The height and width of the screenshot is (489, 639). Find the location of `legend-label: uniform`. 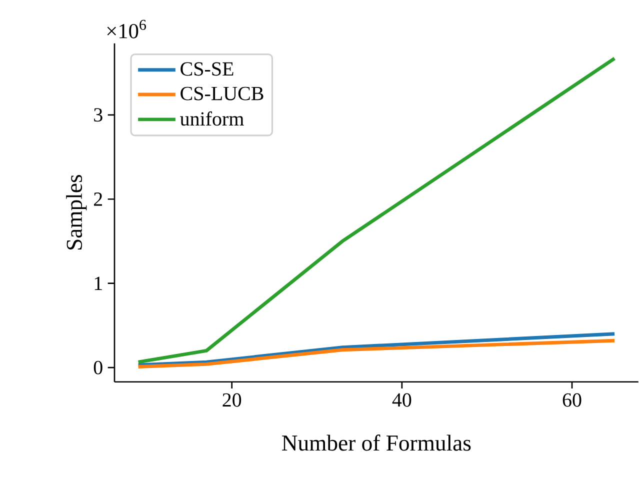

legend-label: uniform is located at coordinates (212, 118).